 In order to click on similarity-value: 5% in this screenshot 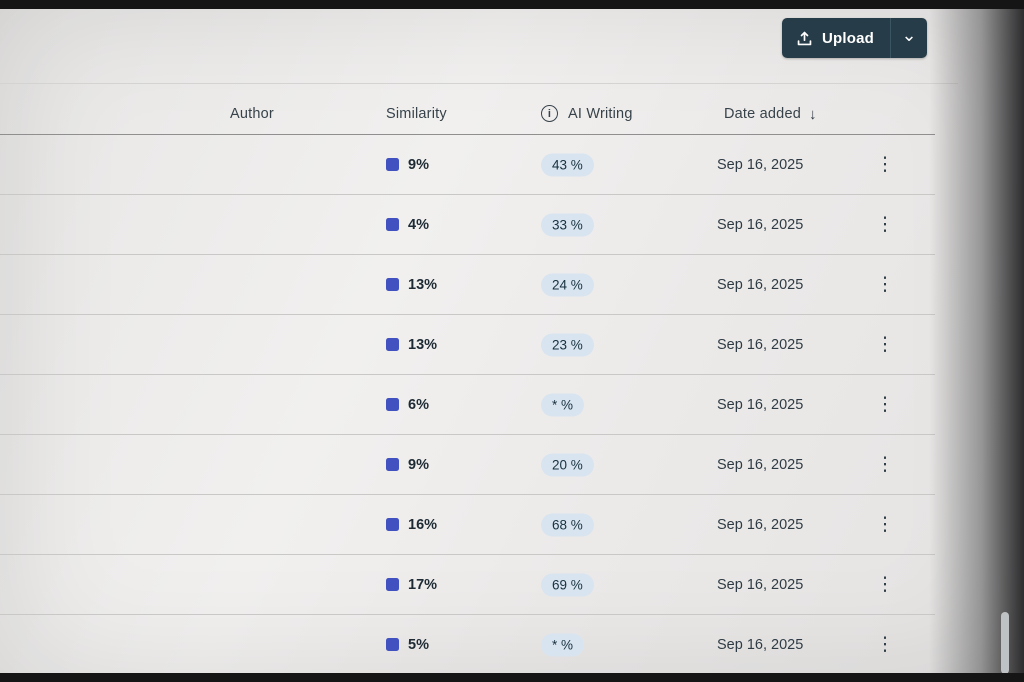, I will do `click(418, 644)`.